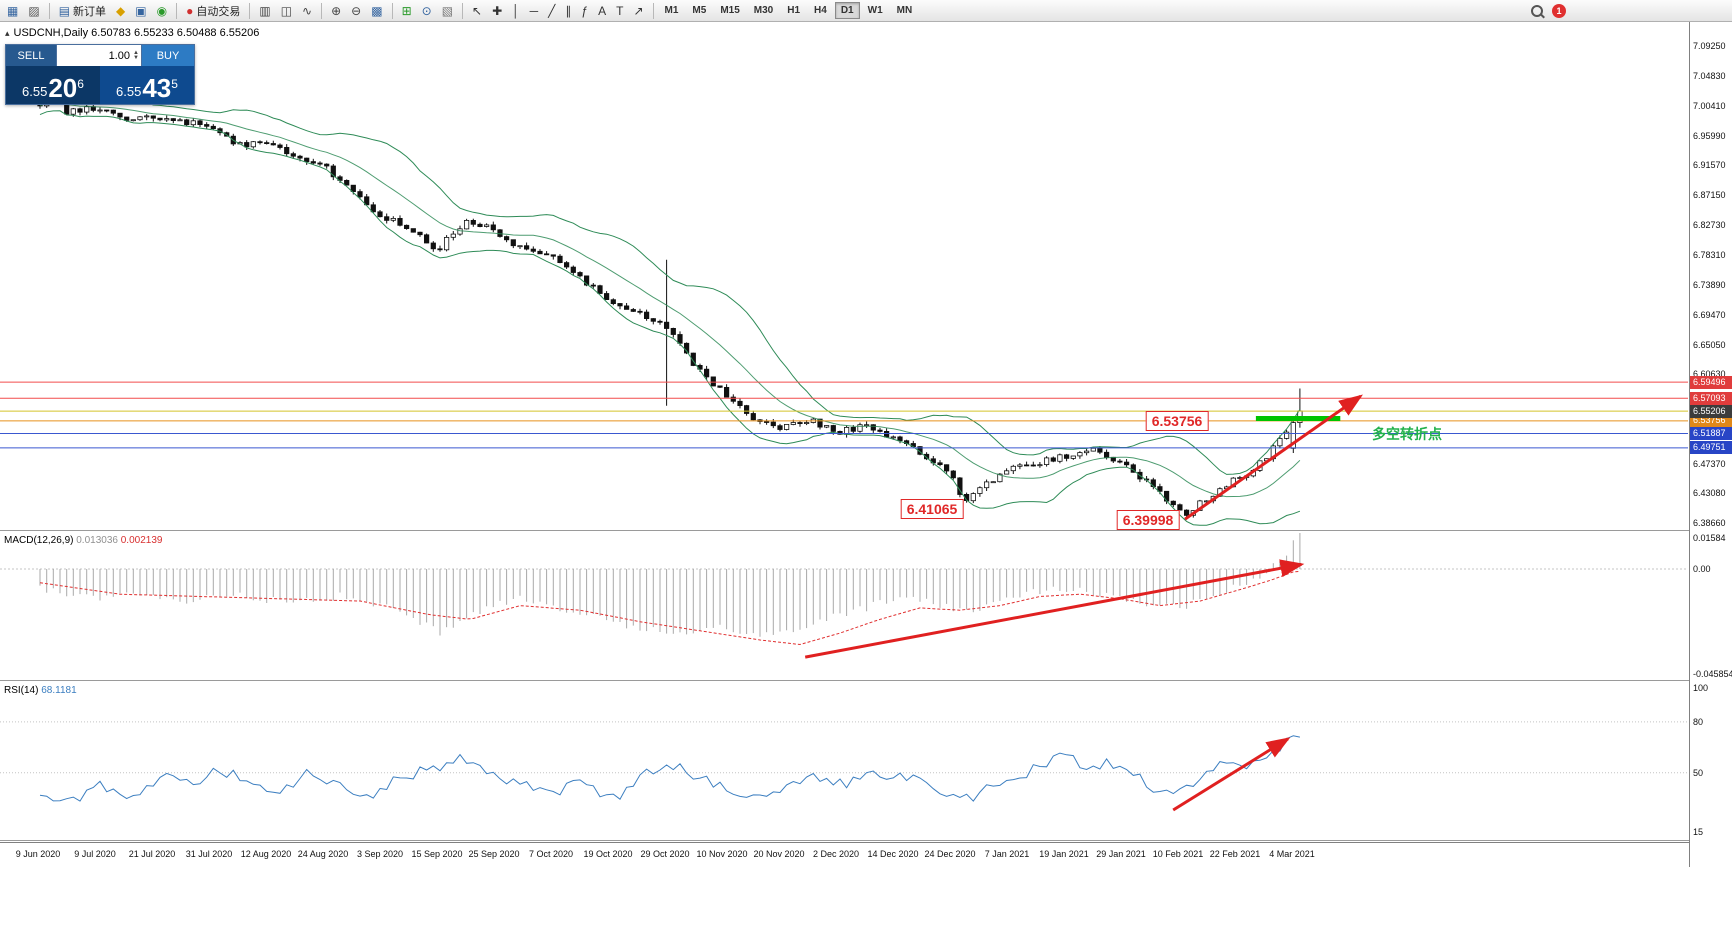 Image resolution: width=1732 pixels, height=945 pixels. I want to click on macd-value-2: 0.002139, so click(141, 540).